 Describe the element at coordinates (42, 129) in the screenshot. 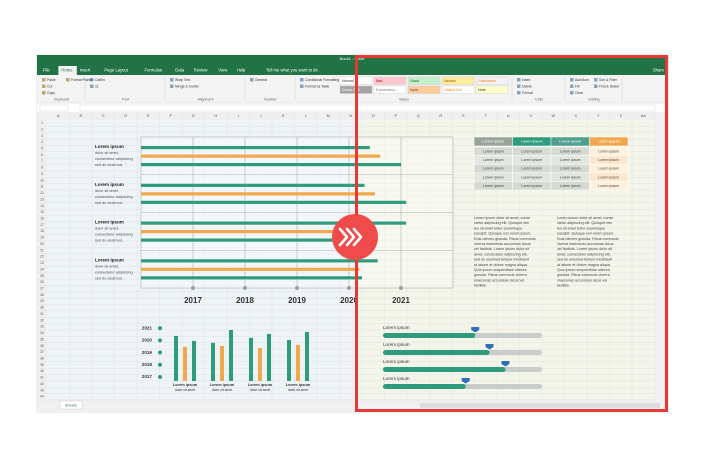

I see `row-header: 2` at that location.